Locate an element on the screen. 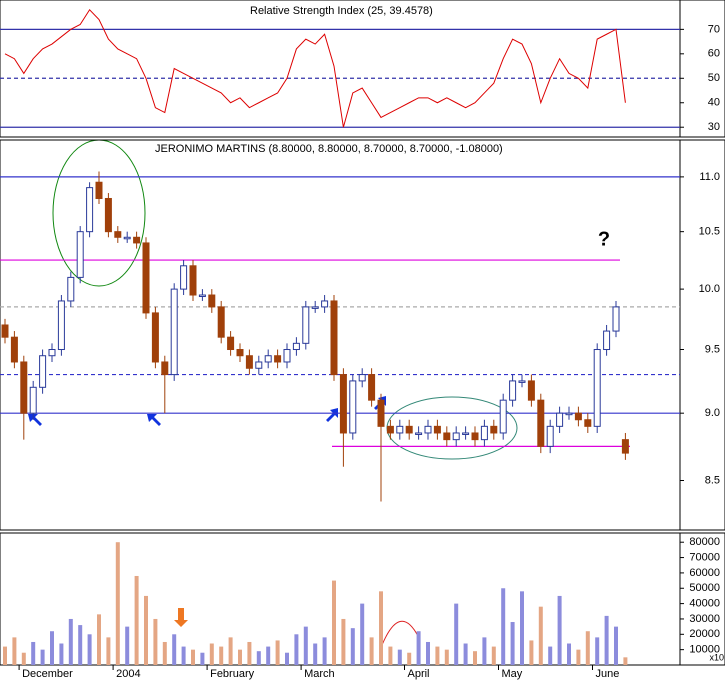  y-tick-label: 60000 is located at coordinates (704, 573).